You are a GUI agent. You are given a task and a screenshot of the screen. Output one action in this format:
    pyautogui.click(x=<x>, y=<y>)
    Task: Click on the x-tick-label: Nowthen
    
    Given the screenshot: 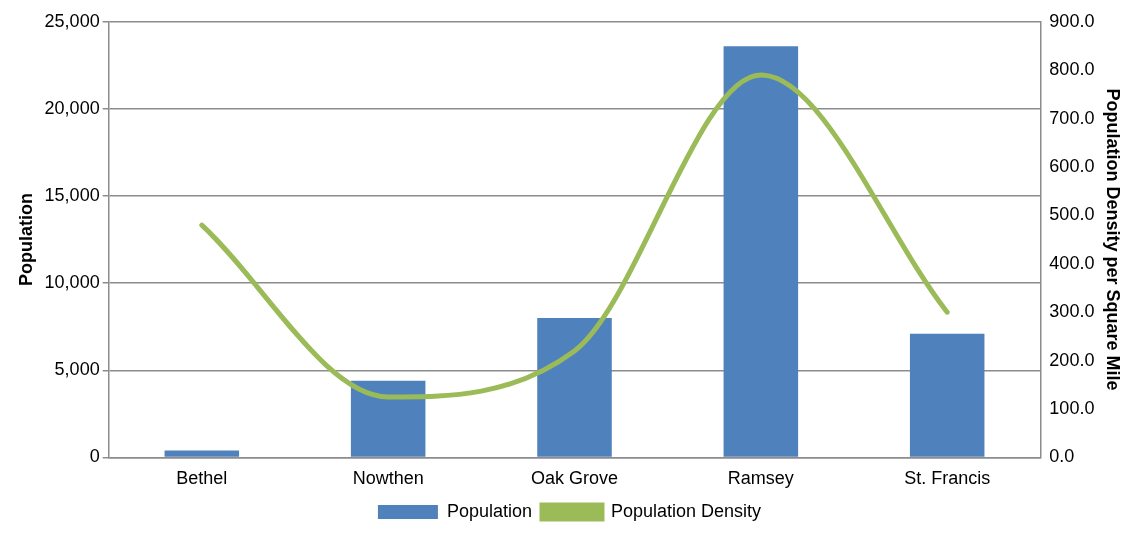 What is the action you would take?
    pyautogui.click(x=388, y=478)
    